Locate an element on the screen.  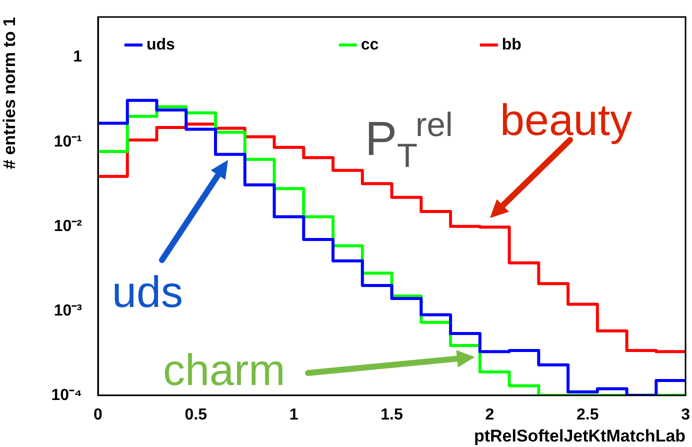
x-tick-label: 0.5 is located at coordinates (196, 415).